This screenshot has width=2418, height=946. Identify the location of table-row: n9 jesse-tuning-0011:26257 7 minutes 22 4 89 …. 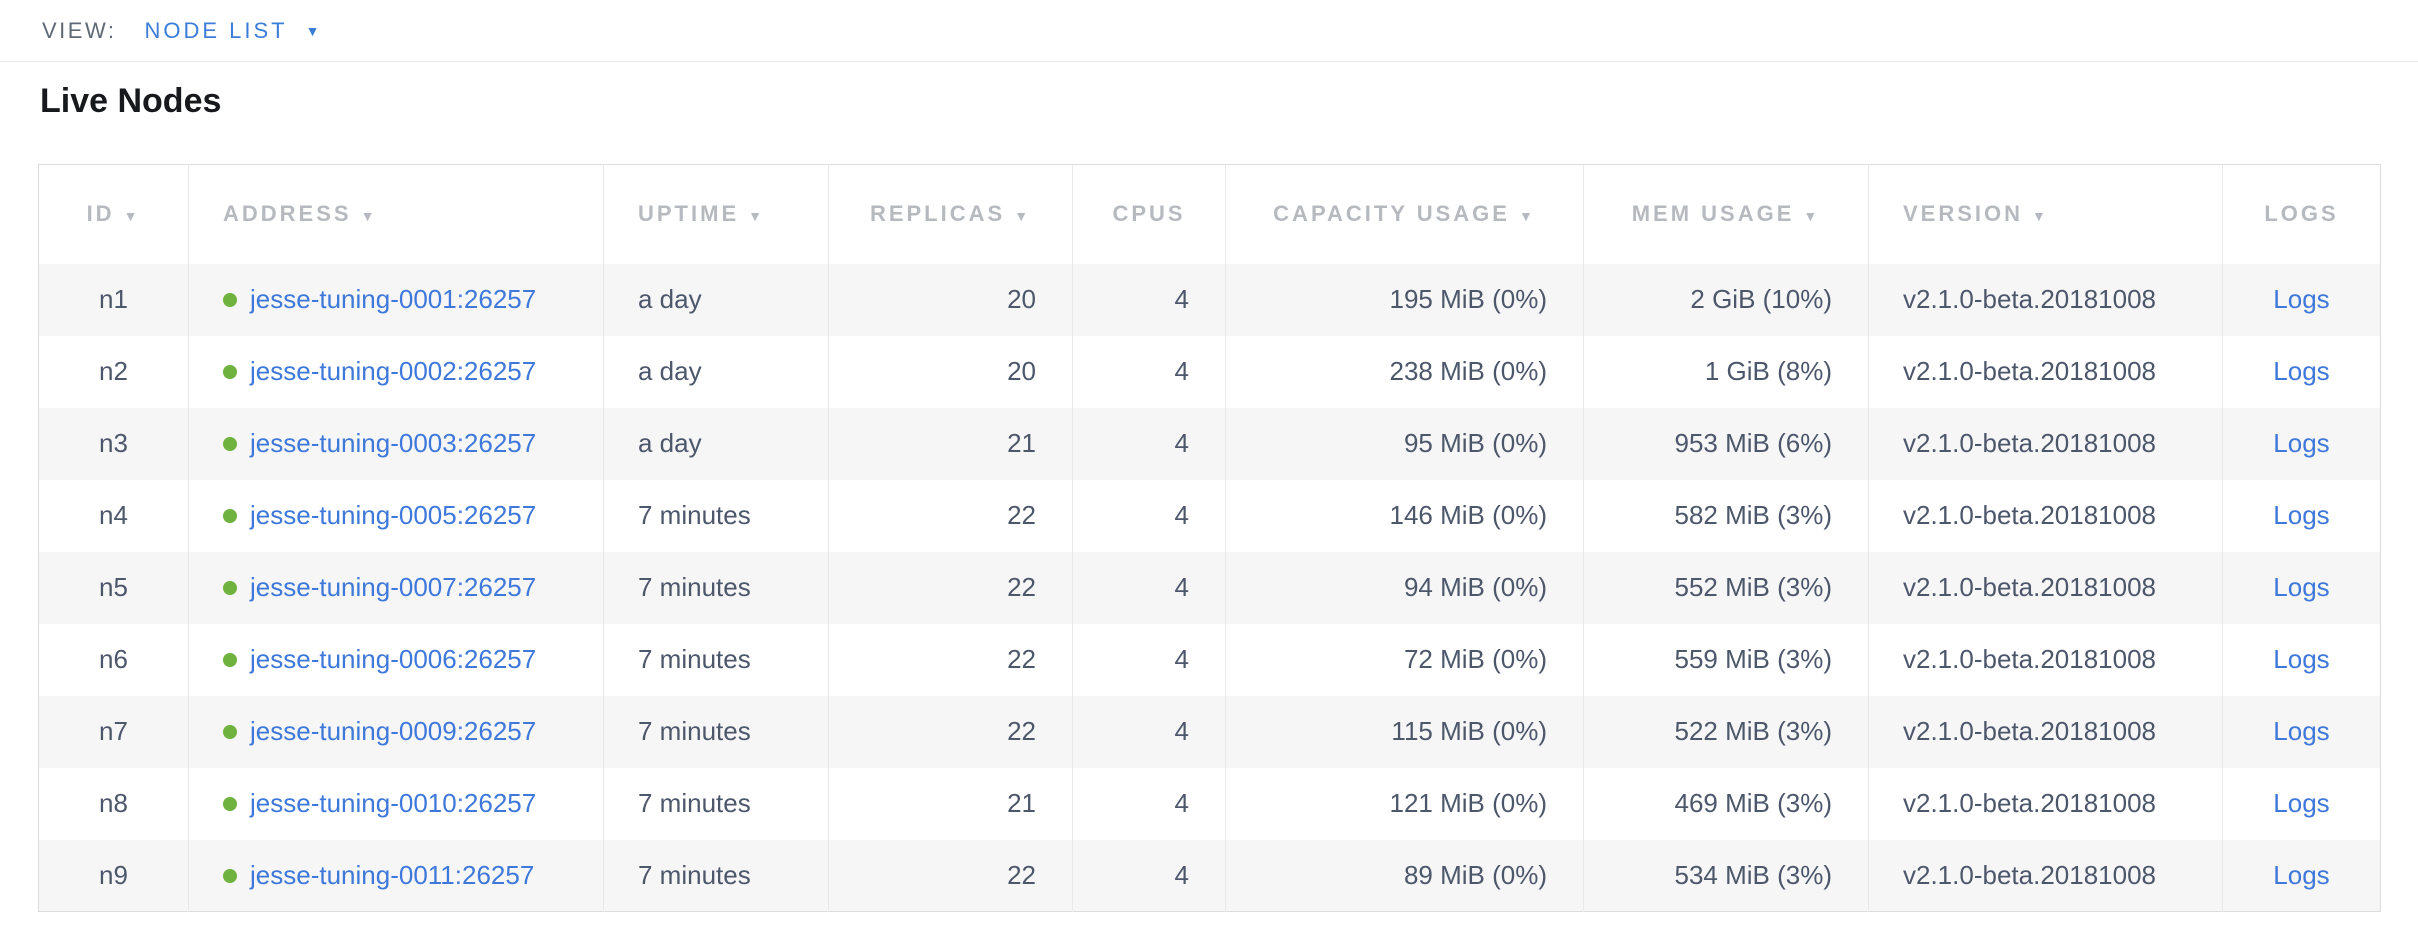
(1209, 875).